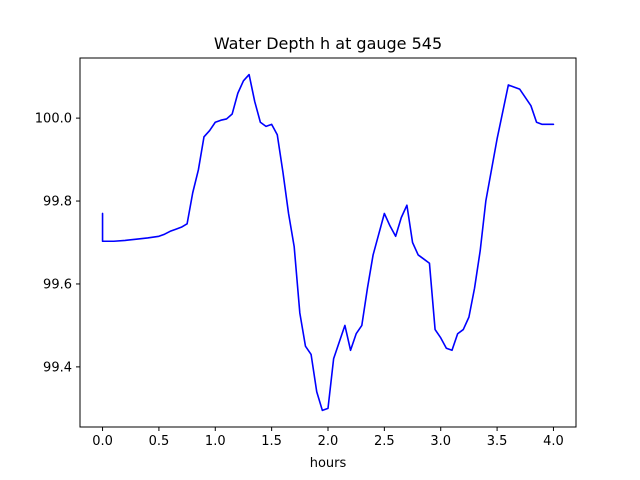 The width and height of the screenshot is (640, 480). Describe the element at coordinates (57, 367) in the screenshot. I see `y-tick-label: 99.4` at that location.